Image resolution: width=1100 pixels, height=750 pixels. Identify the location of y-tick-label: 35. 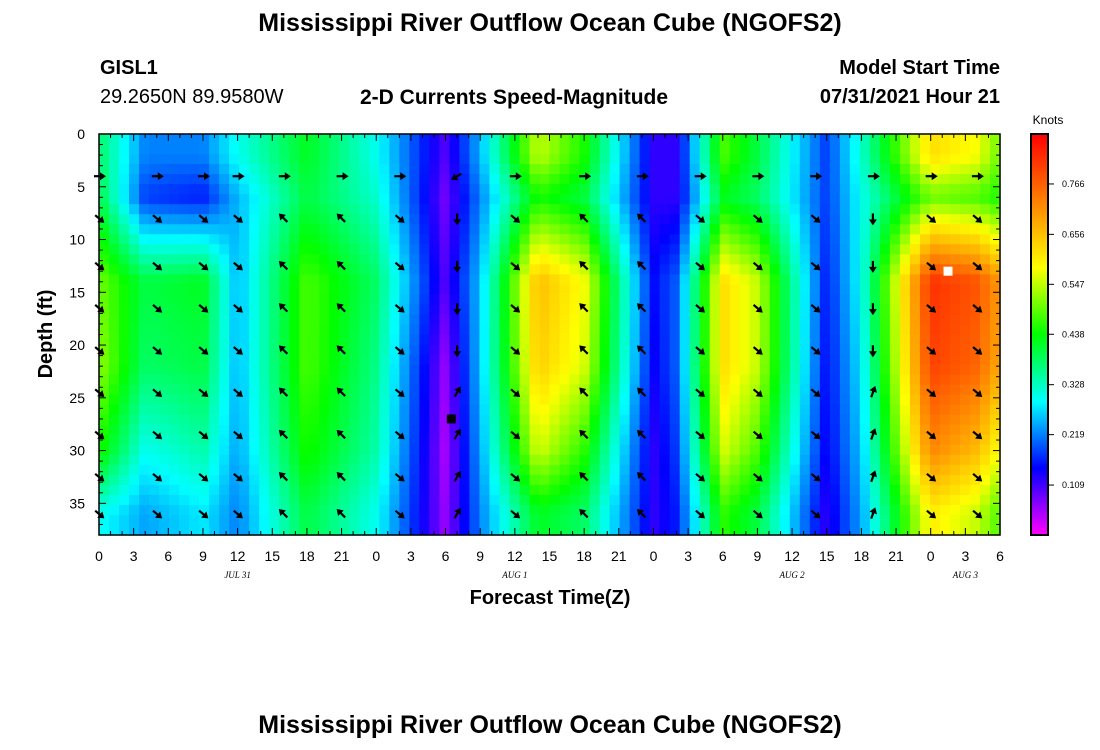
(77, 503).